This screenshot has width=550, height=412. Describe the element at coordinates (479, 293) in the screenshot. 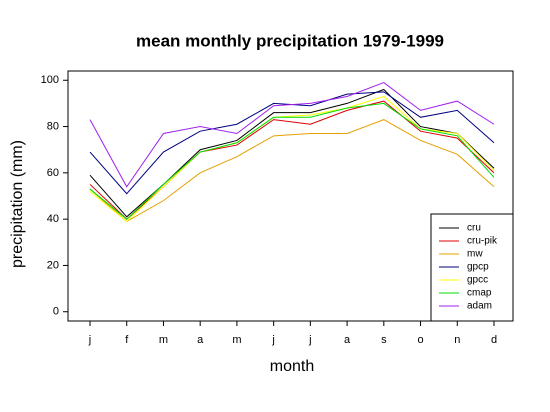

I see `legend-label: cmap` at that location.